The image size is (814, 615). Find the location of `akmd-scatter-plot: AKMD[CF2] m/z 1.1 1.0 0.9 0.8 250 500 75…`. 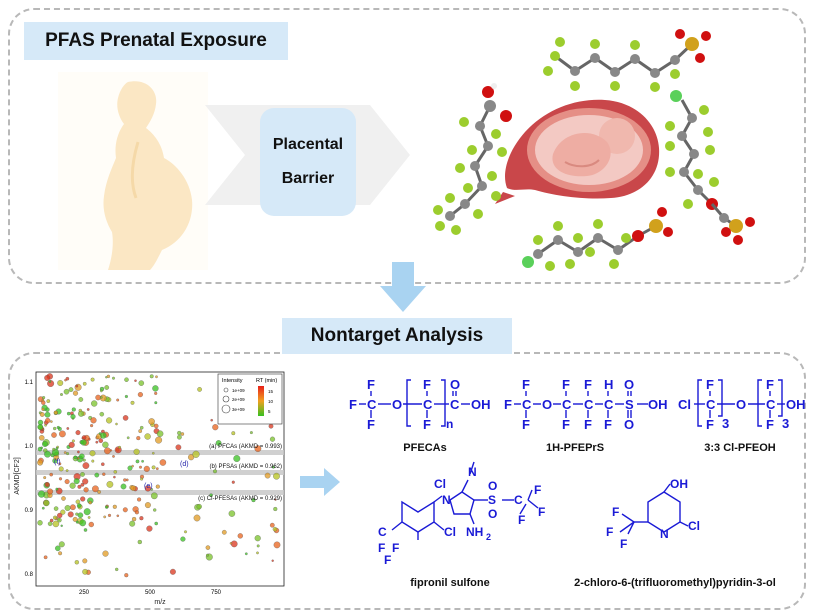

akmd-scatter-plot: AKMD[CF2] m/z 1.1 1.0 0.9 0.8 250 500 75… is located at coordinates (149, 488).